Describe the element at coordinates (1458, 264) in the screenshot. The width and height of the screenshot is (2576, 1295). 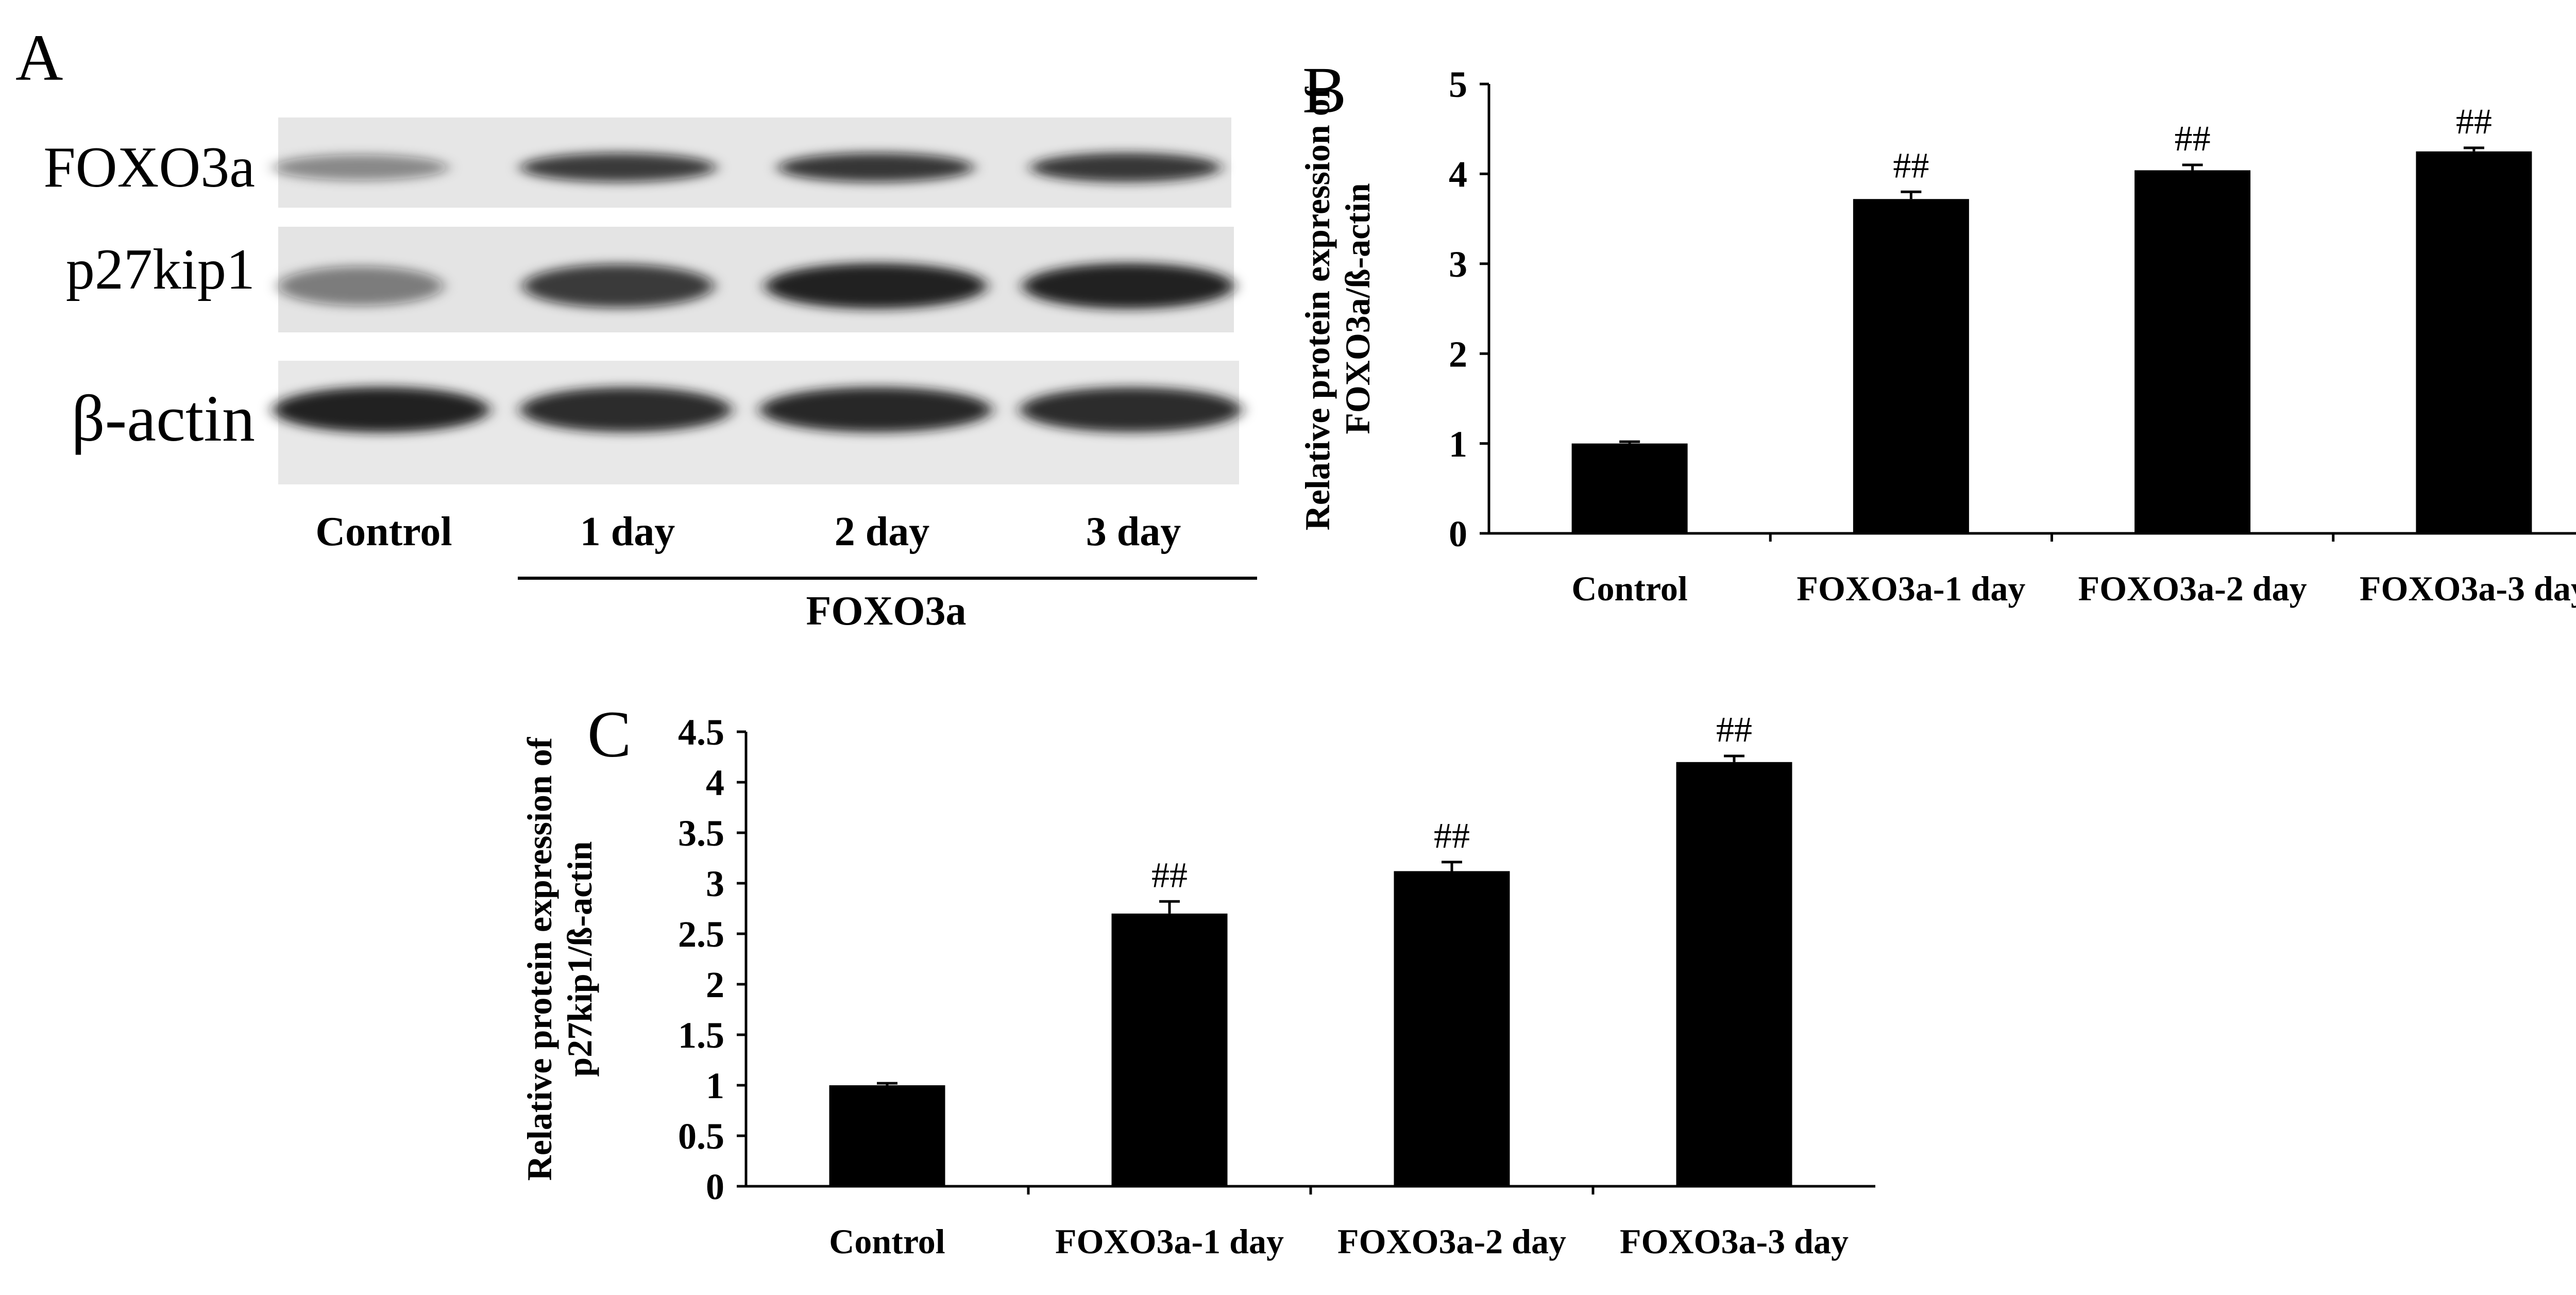
I see `chart-b-y-tick-label: 3` at that location.